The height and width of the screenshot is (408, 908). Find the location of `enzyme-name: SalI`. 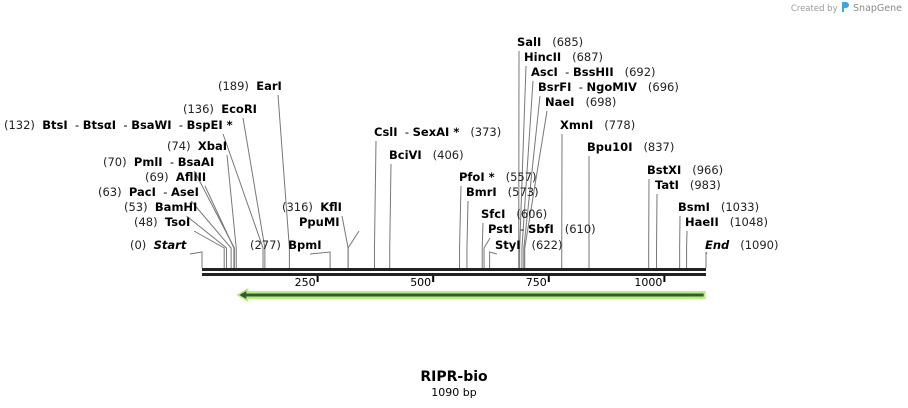

enzyme-name: SalI is located at coordinates (529, 42).